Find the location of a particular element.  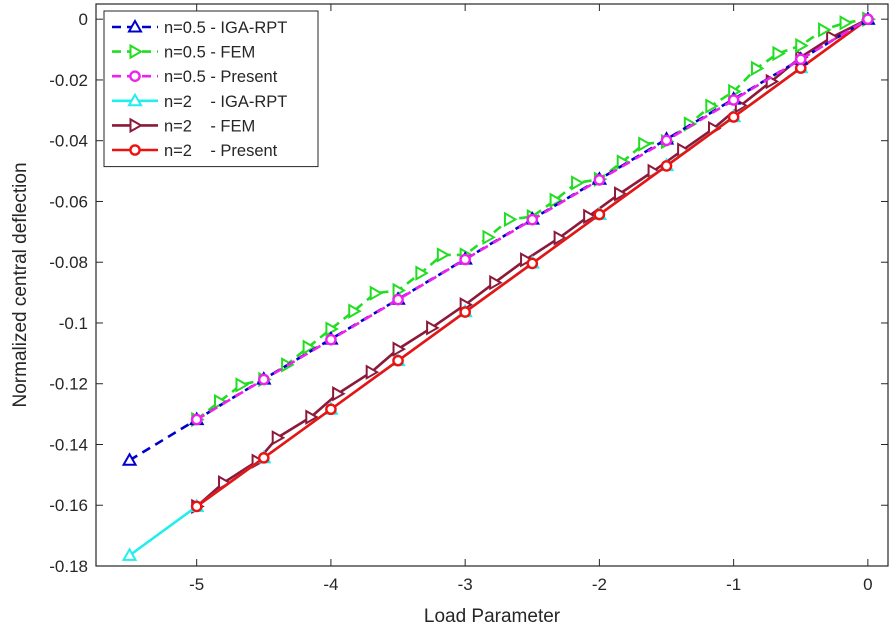

y-tick-label: -0.04 is located at coordinates (68, 141).